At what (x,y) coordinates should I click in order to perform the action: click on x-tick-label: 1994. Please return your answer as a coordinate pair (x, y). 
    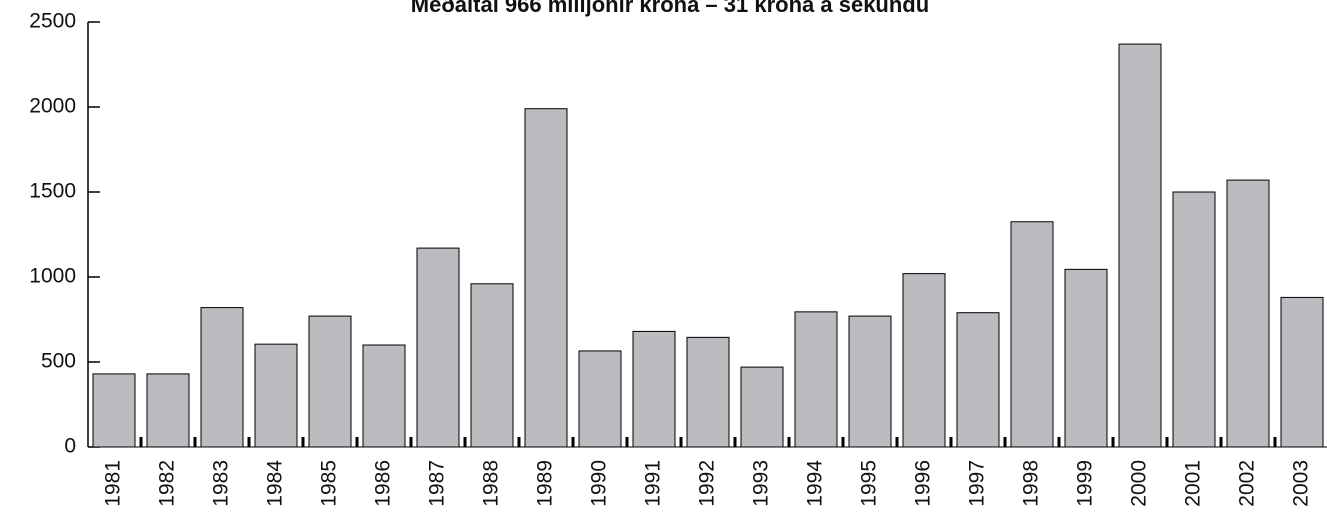
    Looking at the image, I should click on (815, 483).